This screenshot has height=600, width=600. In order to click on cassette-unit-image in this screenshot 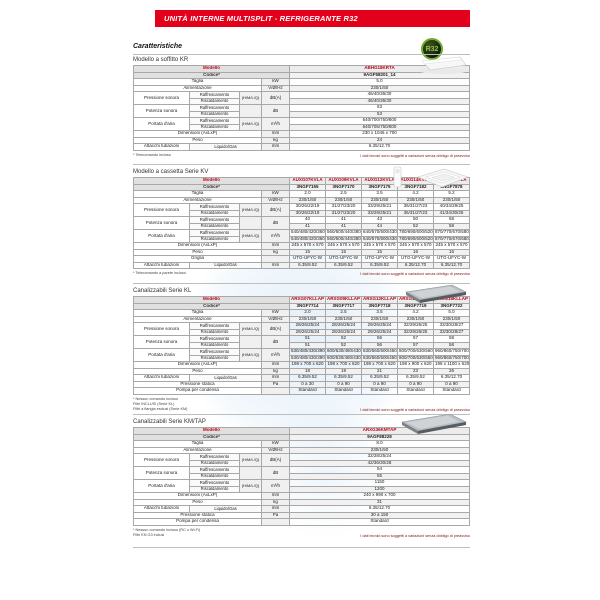, I will do `click(431, 177)`.